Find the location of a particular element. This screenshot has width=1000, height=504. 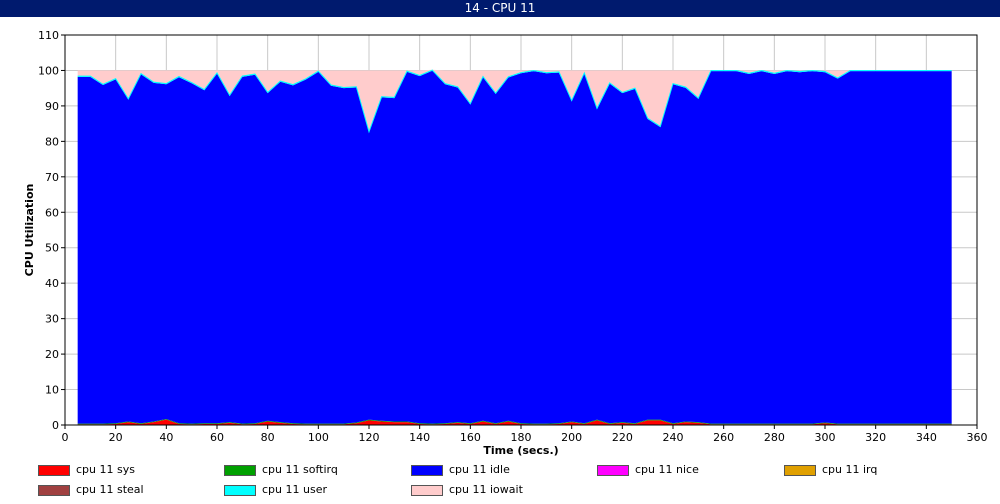

x-tick-label: 240 is located at coordinates (673, 437).